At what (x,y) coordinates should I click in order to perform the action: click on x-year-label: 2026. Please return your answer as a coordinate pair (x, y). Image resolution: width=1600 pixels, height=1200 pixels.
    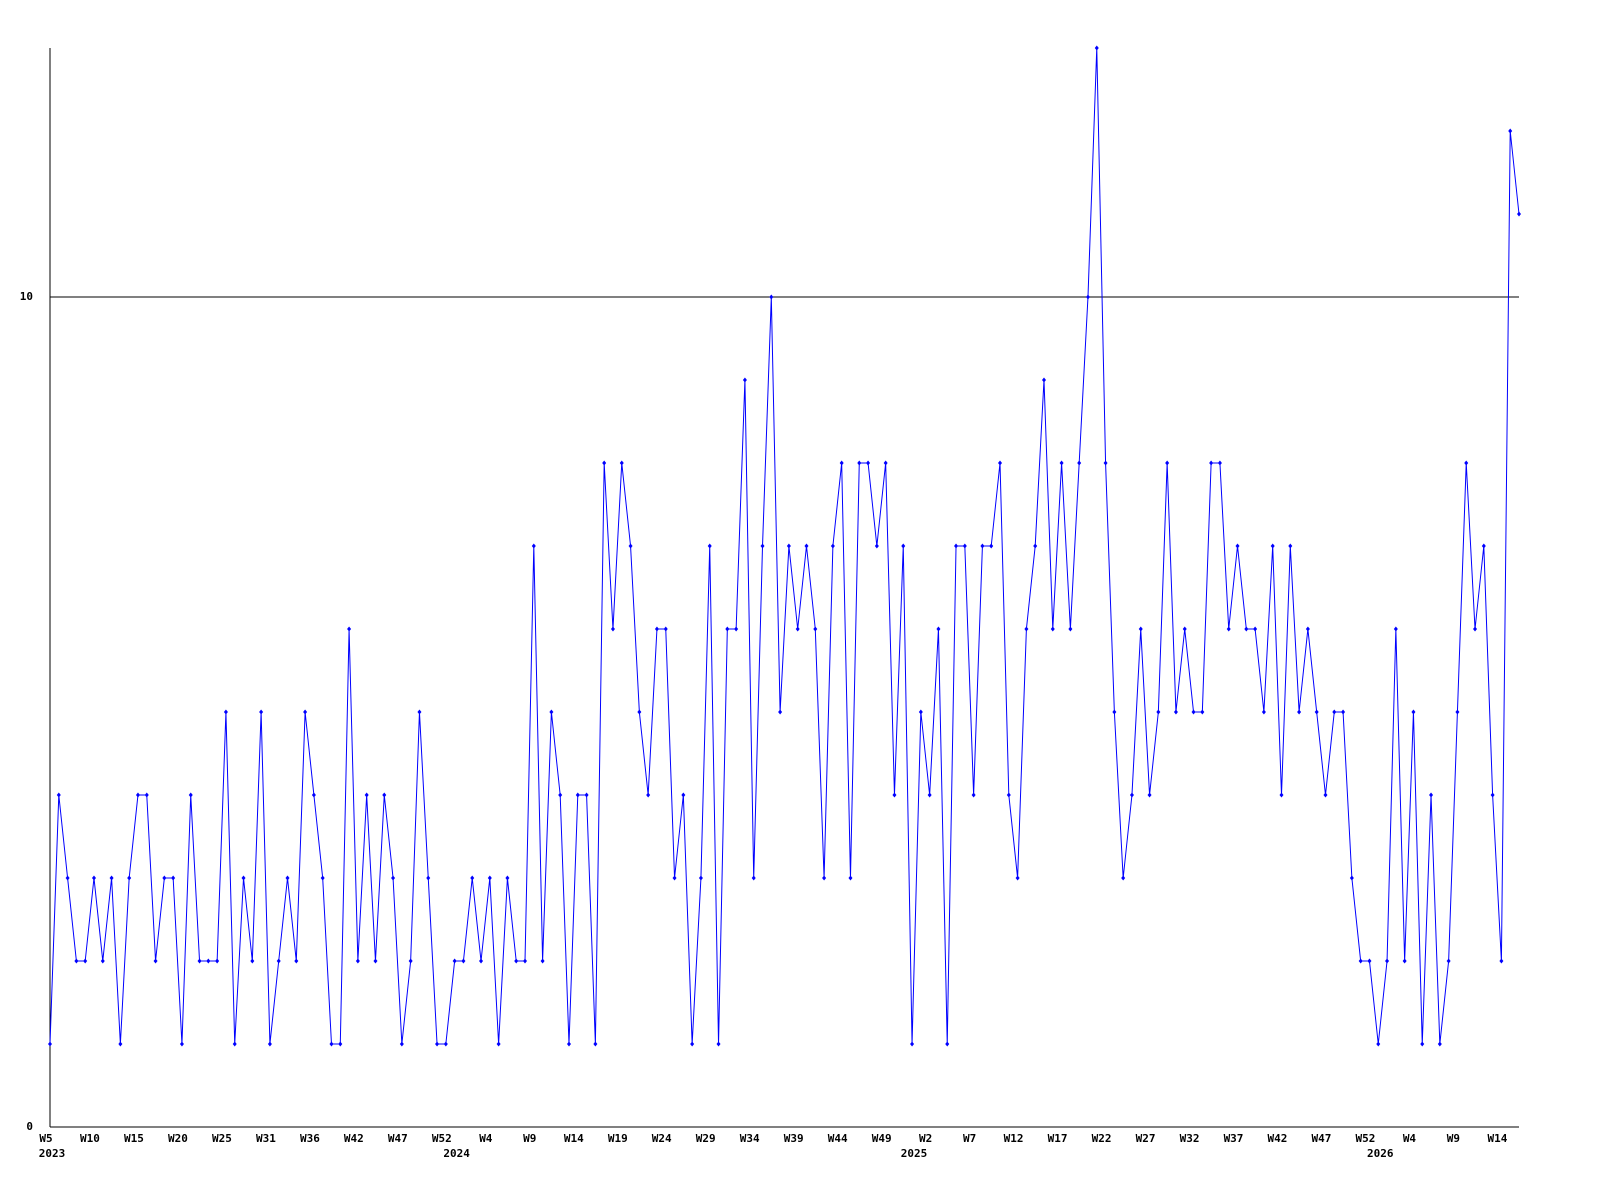
    Looking at the image, I should click on (1380, 1153).